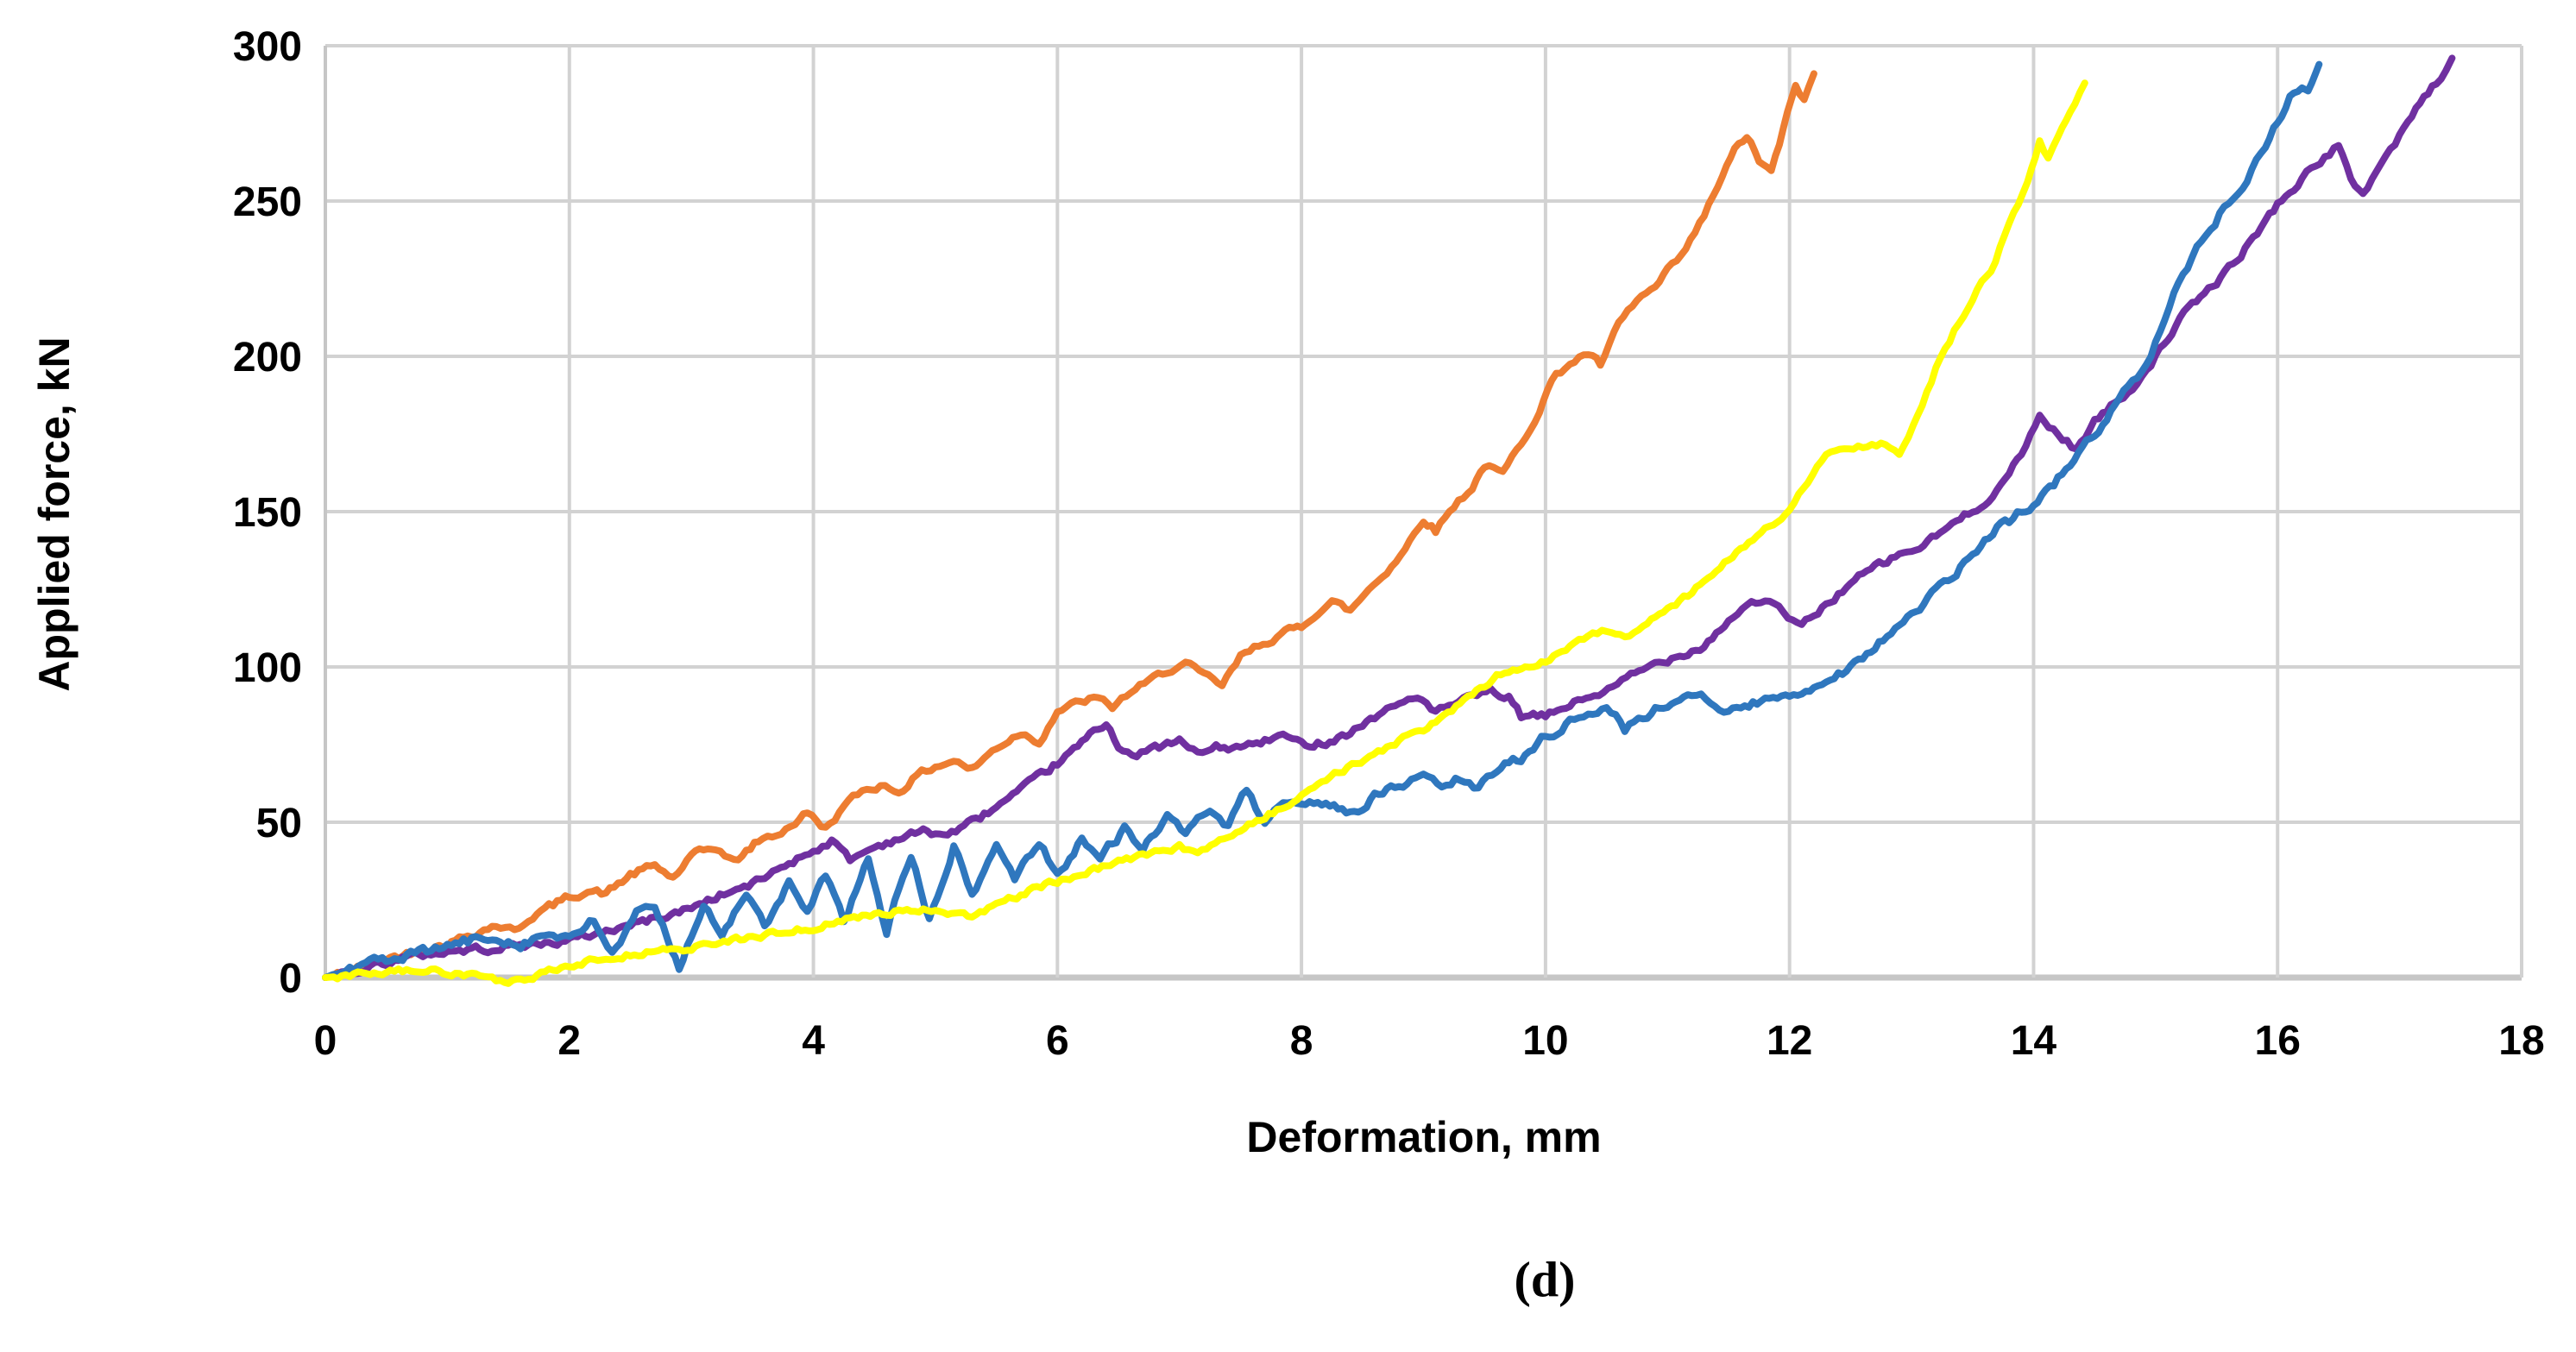 The image size is (2576, 1352). Describe the element at coordinates (325, 1041) in the screenshot. I see `x-tick-label: 0` at that location.